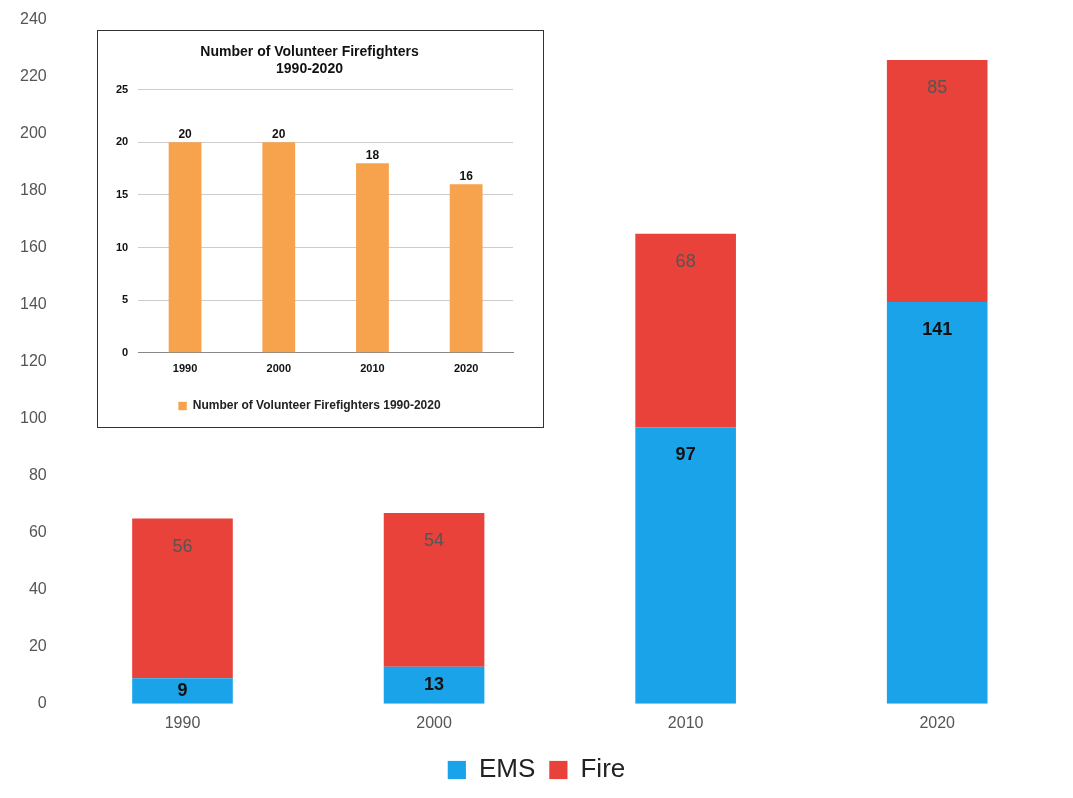  I want to click on data-label: 54, so click(434, 539).